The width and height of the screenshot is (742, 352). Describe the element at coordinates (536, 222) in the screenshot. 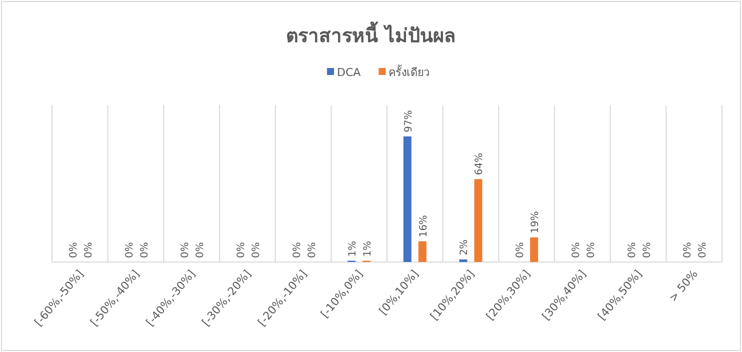

I see `data-label: 19%` at that location.